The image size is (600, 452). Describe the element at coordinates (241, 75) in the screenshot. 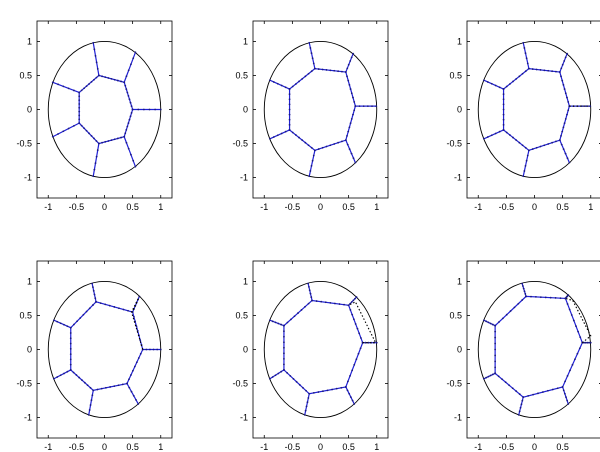

I see `y-tick-label: 0.5` at that location.